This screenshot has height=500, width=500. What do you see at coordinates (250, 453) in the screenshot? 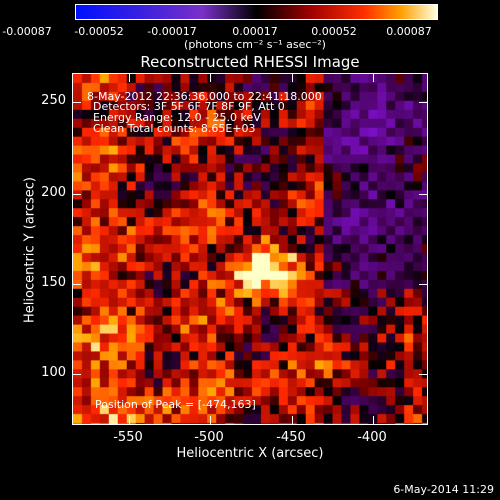
I see `x-axis-title: Heliocentric X (arcsec)` at bounding box center [250, 453].